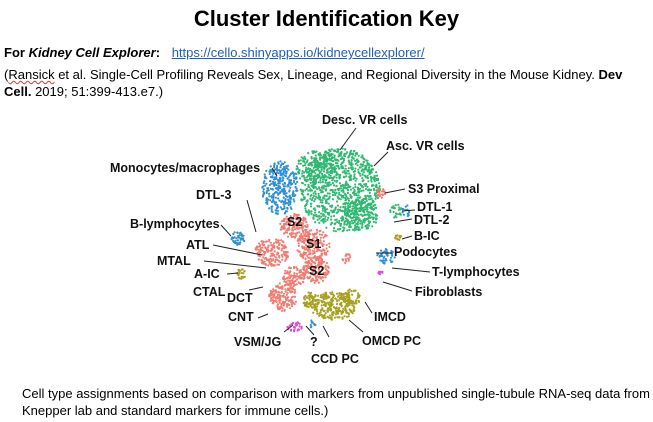  Describe the element at coordinates (335, 359) in the screenshot. I see `label-ccd-pc: CCD PC` at that location.